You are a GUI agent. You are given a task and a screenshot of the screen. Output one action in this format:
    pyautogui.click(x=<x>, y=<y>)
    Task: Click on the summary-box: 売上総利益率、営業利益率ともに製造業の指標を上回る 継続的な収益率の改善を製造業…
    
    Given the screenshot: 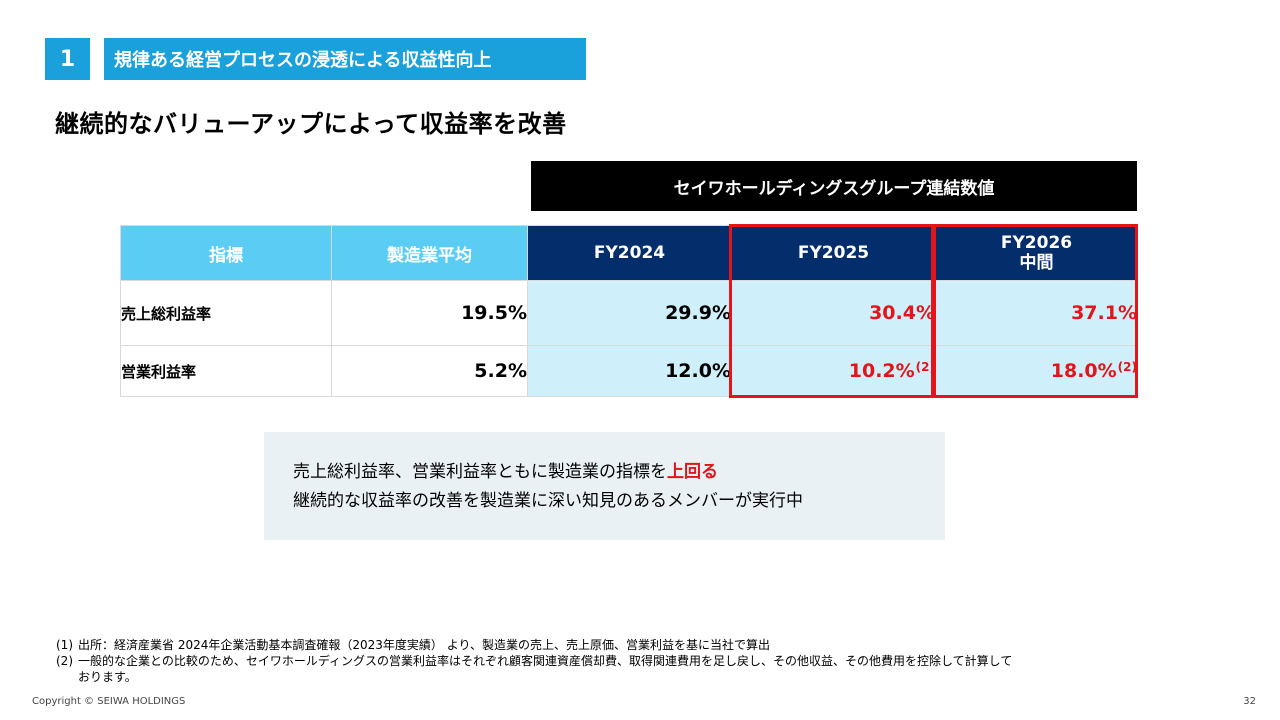 What is the action you would take?
    pyautogui.click(x=604, y=486)
    